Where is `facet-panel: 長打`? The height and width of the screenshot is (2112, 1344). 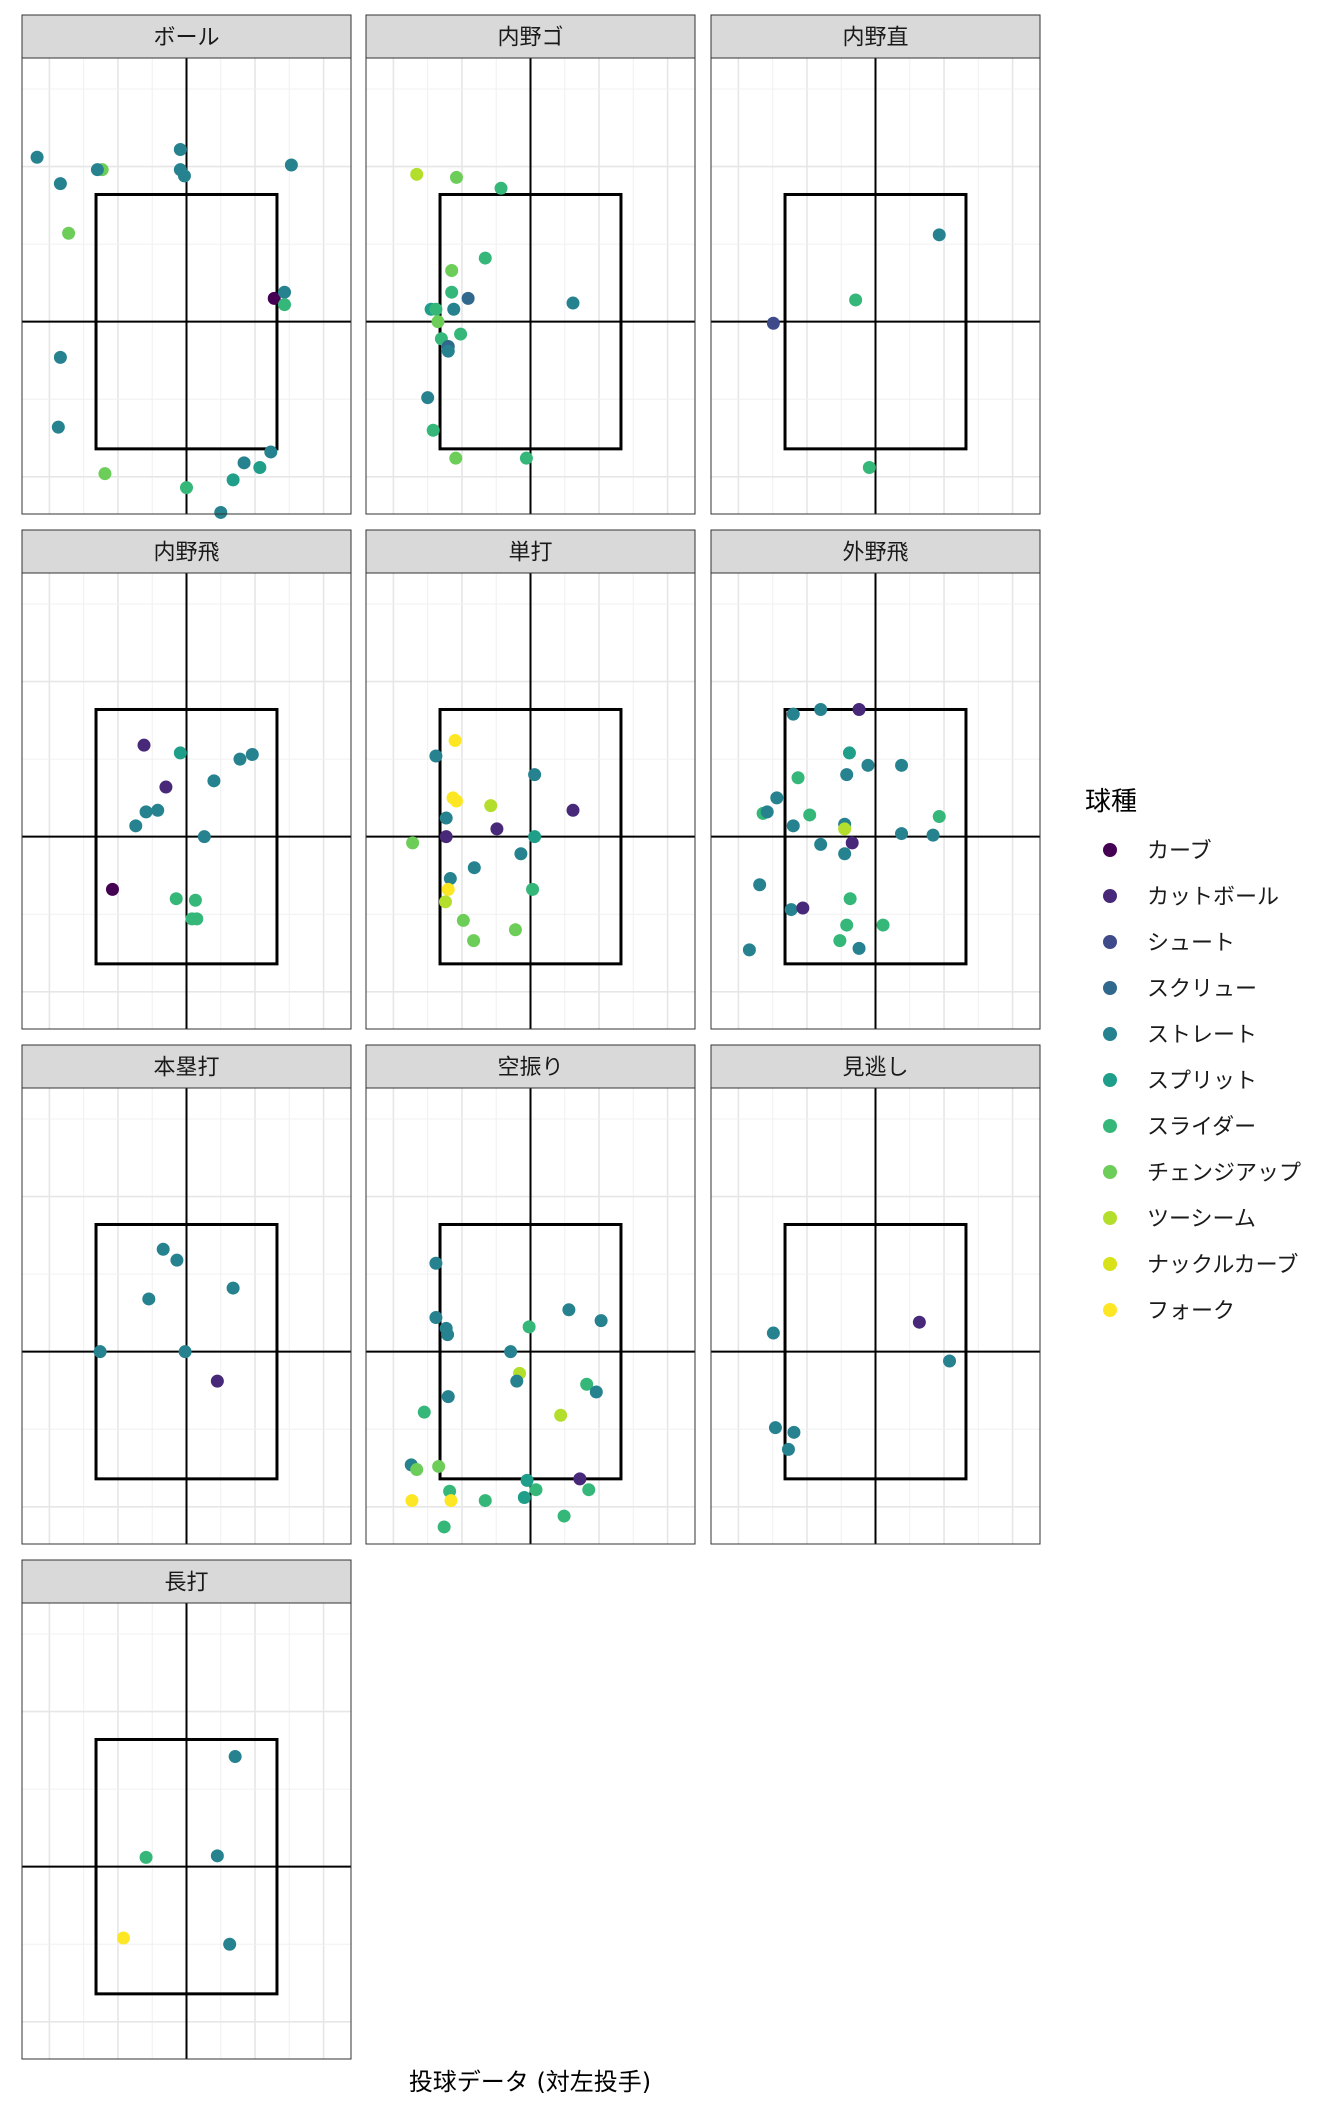 facet-panel: 長打 is located at coordinates (186, 1809).